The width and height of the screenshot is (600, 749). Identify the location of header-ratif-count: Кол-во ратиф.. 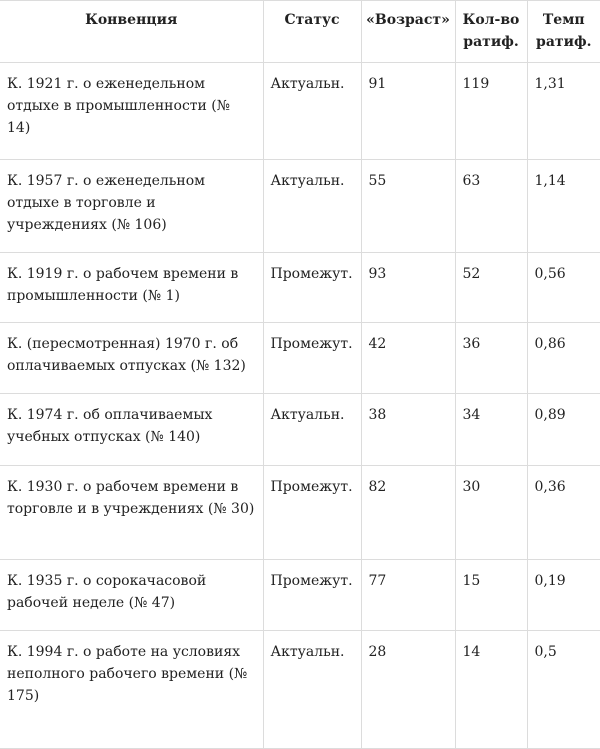
(491, 31).